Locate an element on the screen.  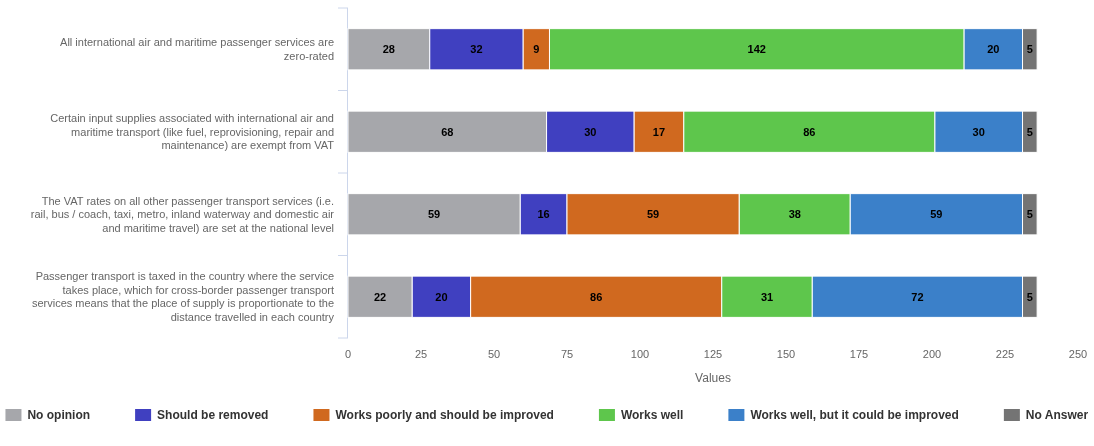
data-label: 72 is located at coordinates (917, 296).